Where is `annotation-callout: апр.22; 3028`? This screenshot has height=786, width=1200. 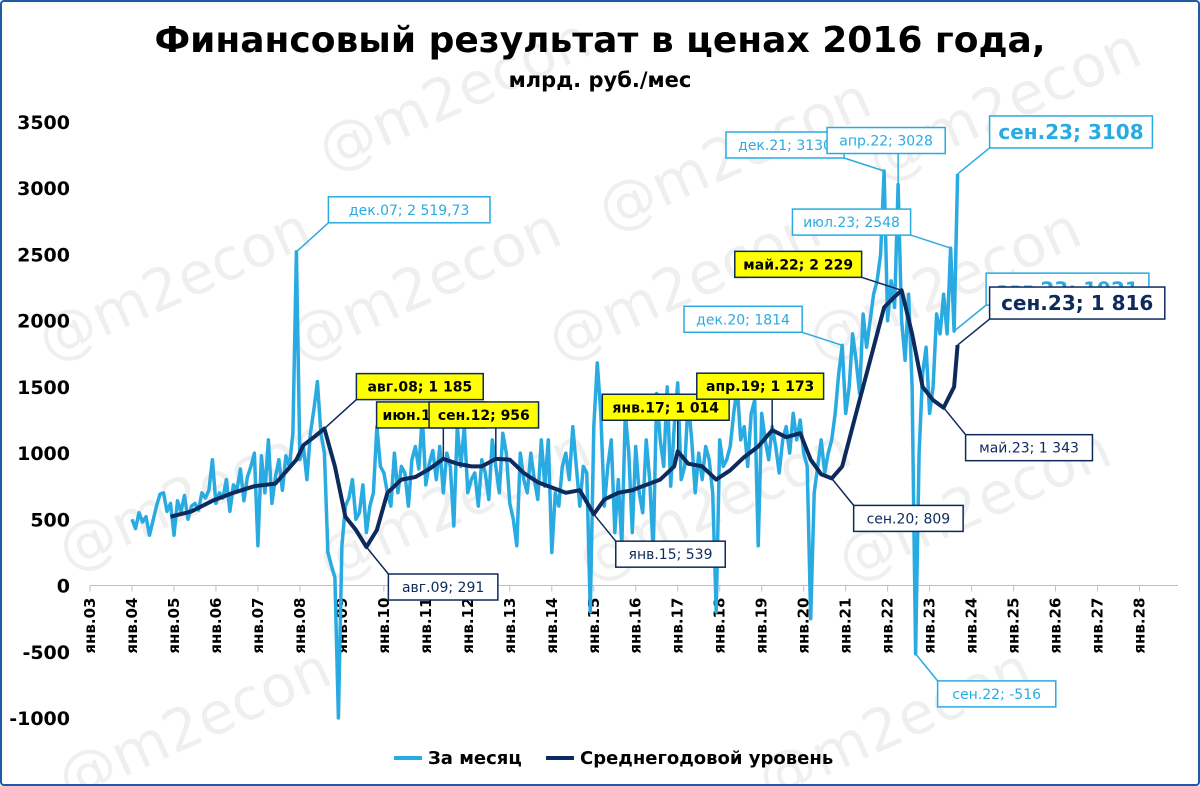
annotation-callout: апр.22; 3028 is located at coordinates (886, 155).